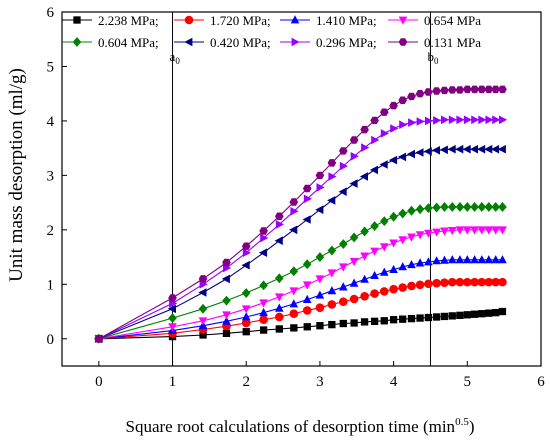 Image resolution: width=550 pixels, height=446 pixels. Describe the element at coordinates (99, 382) in the screenshot. I see `x-tick-label: 0` at that location.